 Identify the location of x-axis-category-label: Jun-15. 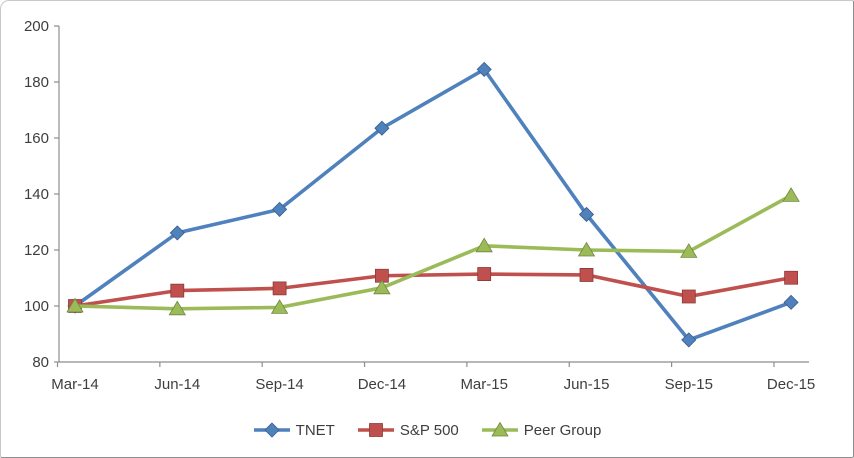
(587, 384).